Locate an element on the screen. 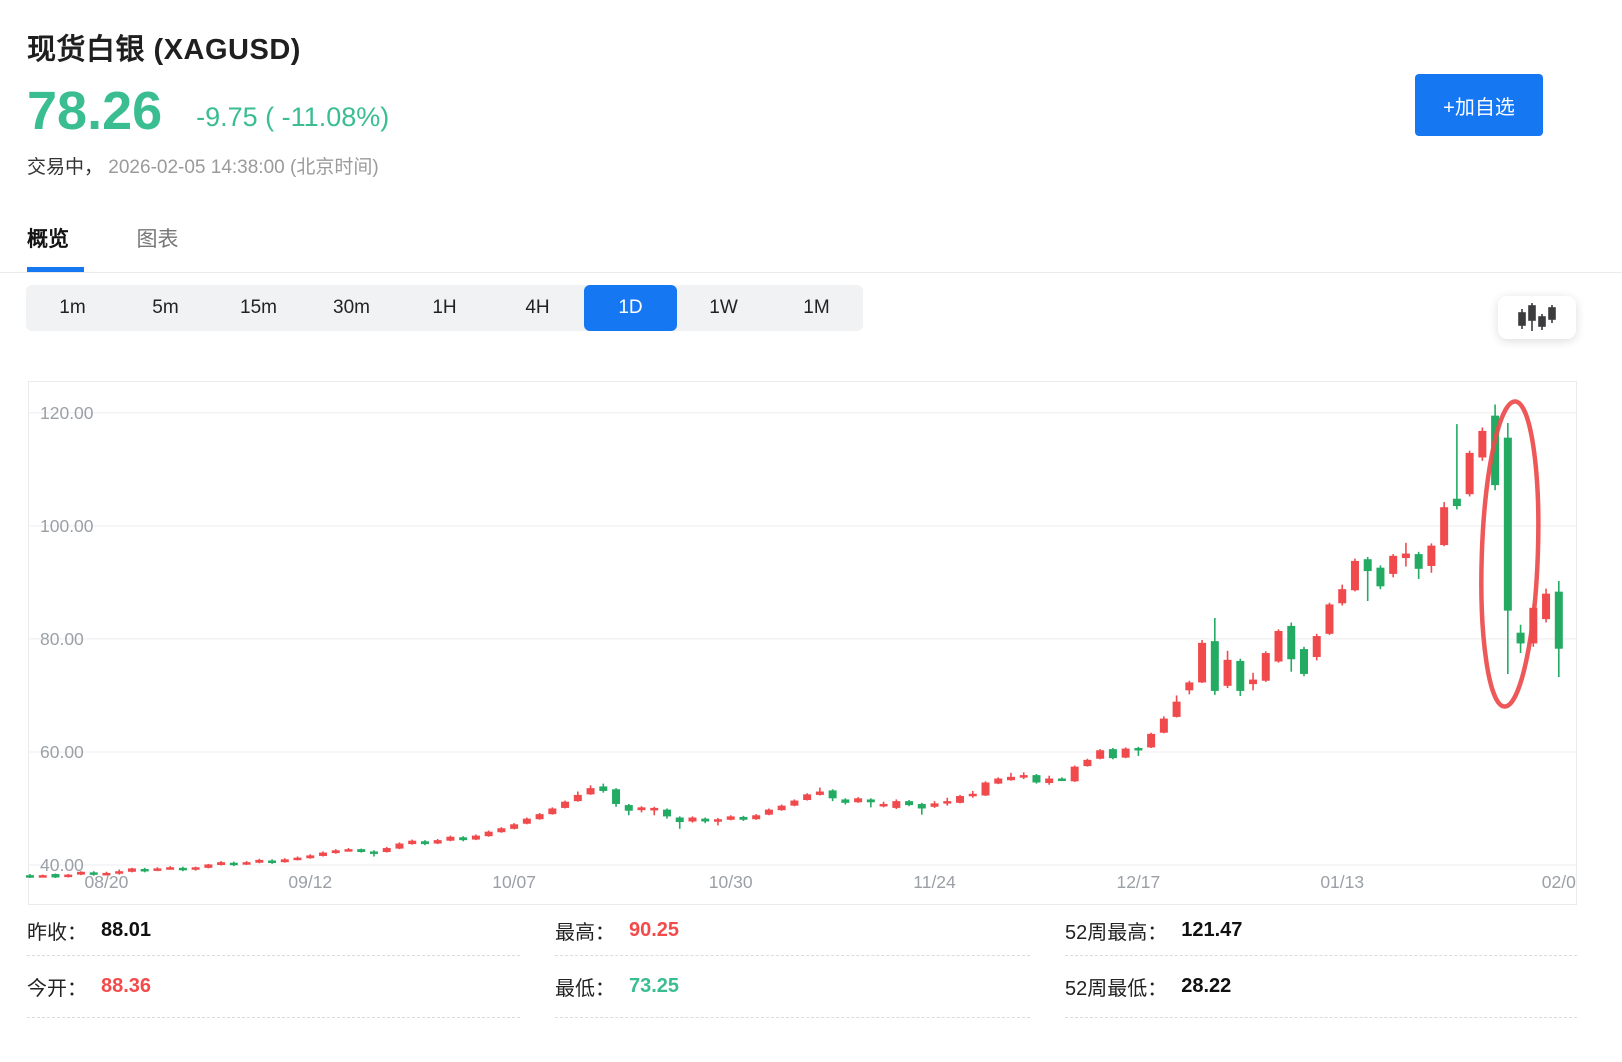  y-axis-label: 120.00 is located at coordinates (67, 413).